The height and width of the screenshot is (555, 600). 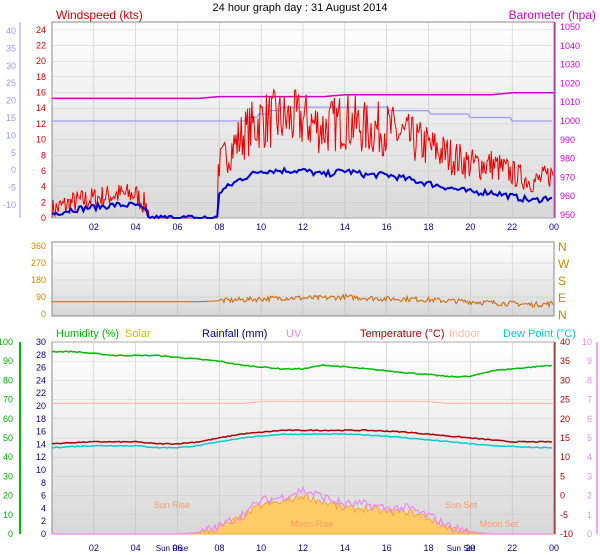 I want to click on direction-degree-tick-label: 270, so click(x=38, y=263).